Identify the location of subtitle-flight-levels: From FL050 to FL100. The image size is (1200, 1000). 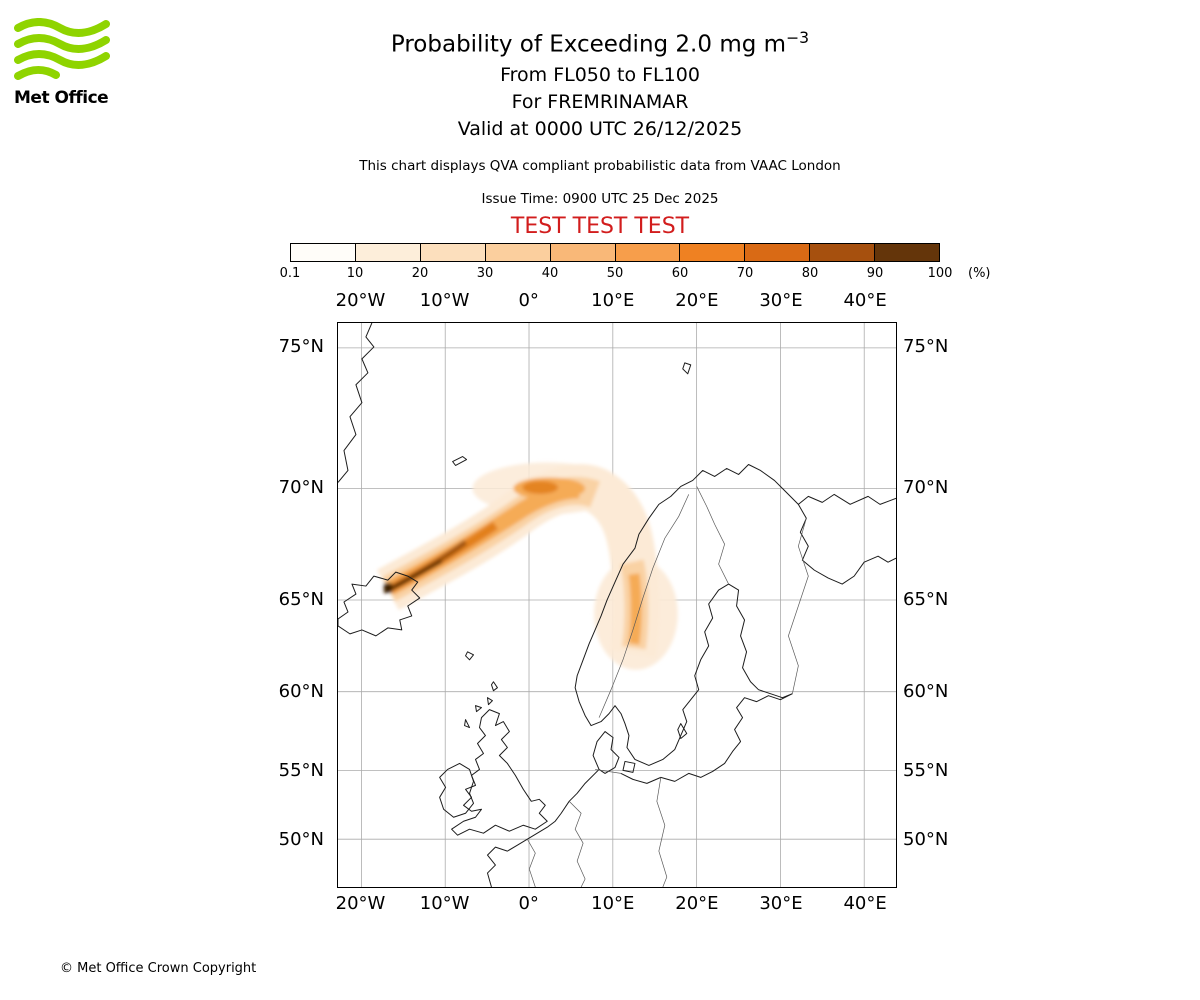
(600, 75).